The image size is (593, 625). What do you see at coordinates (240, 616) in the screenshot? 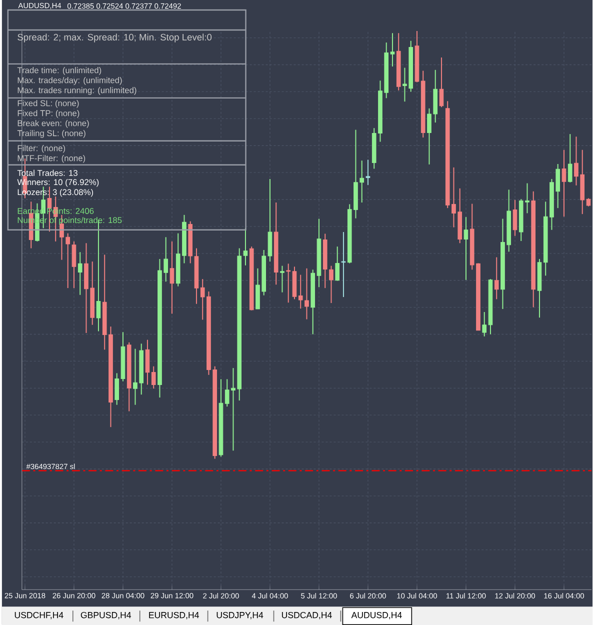
I see `text: USDJPY,H4` at bounding box center [240, 616].